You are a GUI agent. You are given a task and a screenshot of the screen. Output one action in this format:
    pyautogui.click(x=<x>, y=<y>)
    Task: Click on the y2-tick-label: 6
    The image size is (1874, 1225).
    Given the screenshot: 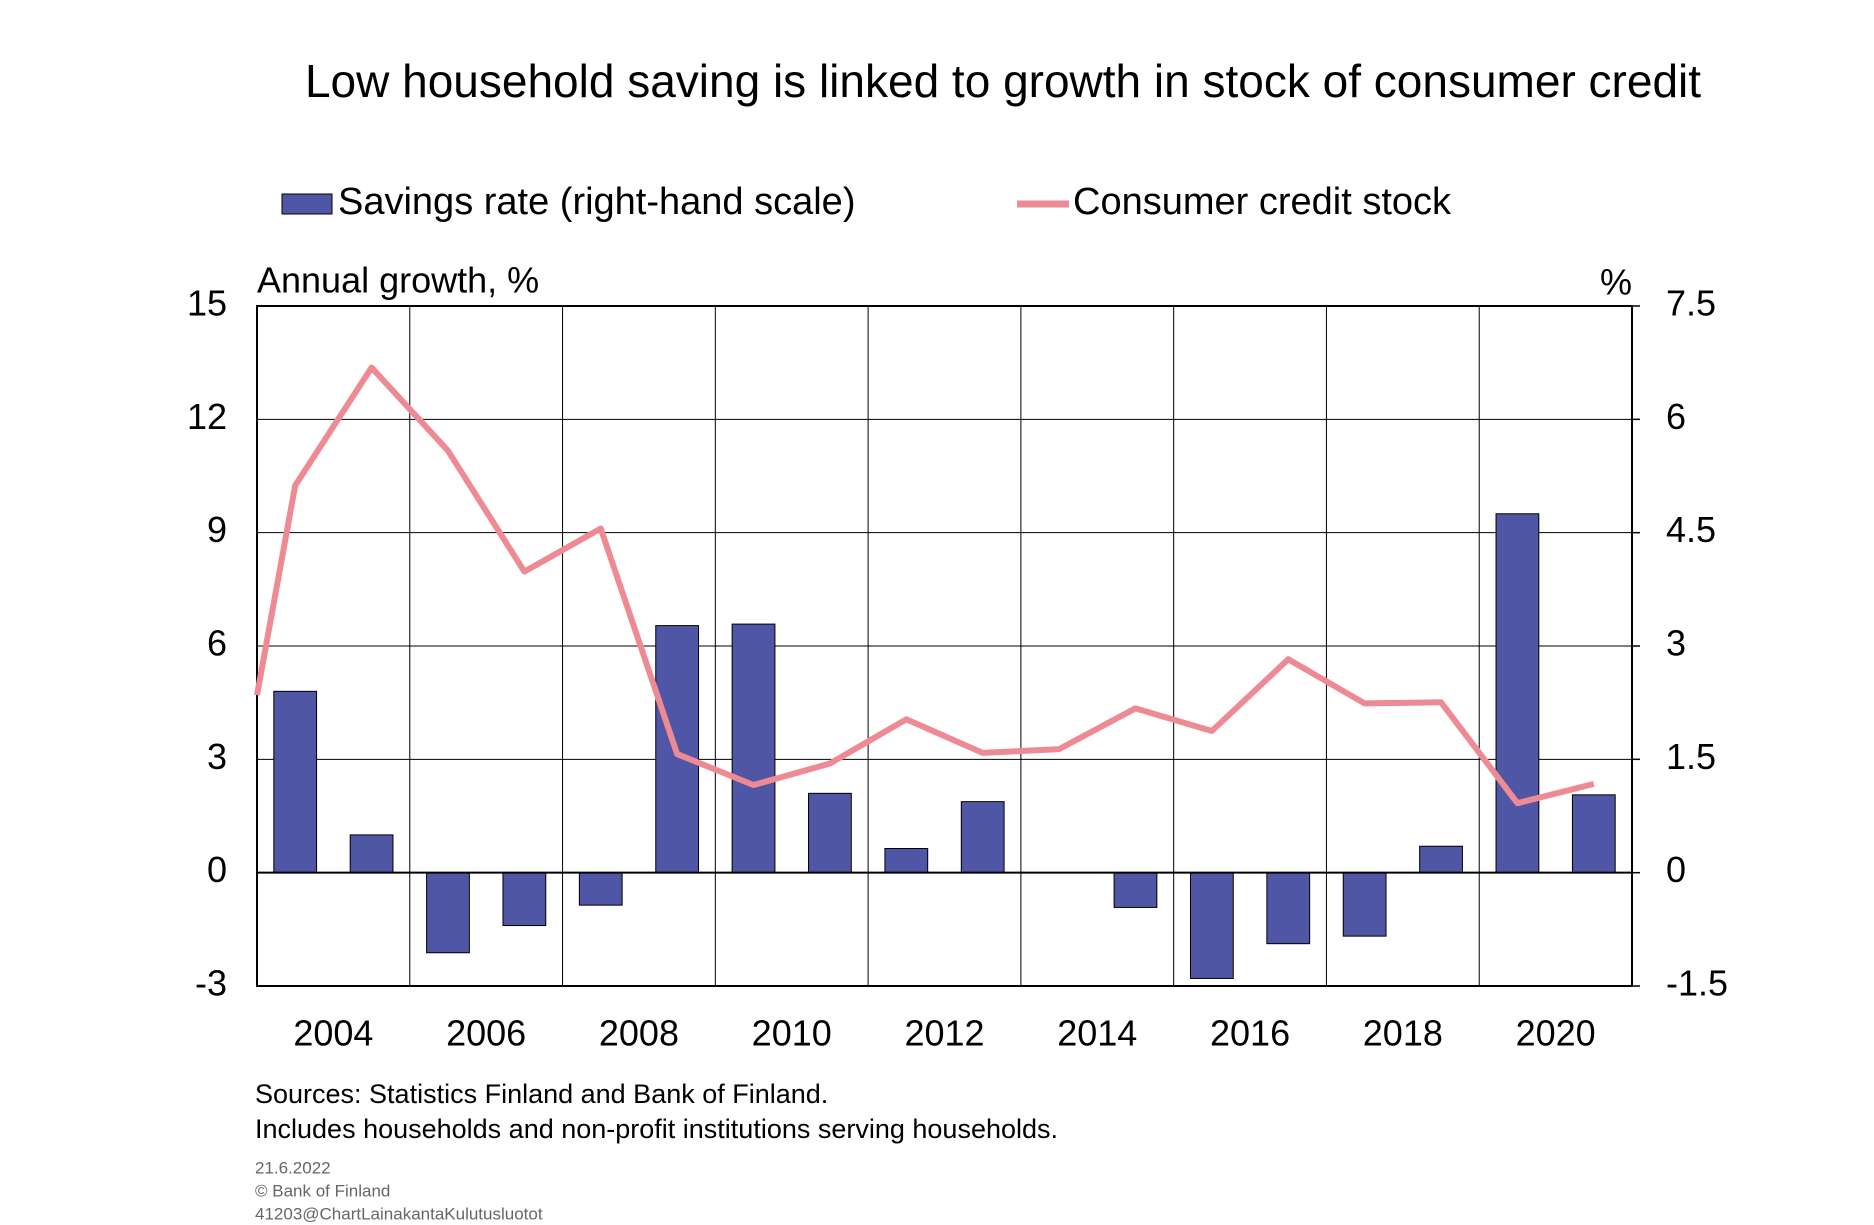 What is the action you would take?
    pyautogui.click(x=1676, y=416)
    